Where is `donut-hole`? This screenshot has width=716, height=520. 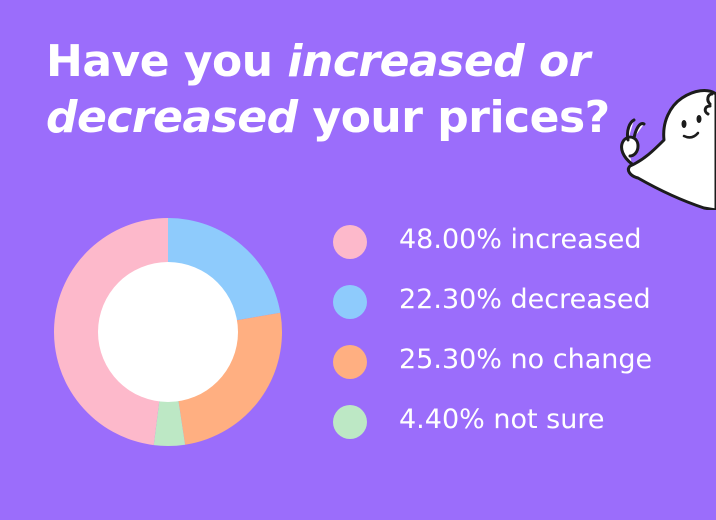 donut-hole is located at coordinates (168, 332).